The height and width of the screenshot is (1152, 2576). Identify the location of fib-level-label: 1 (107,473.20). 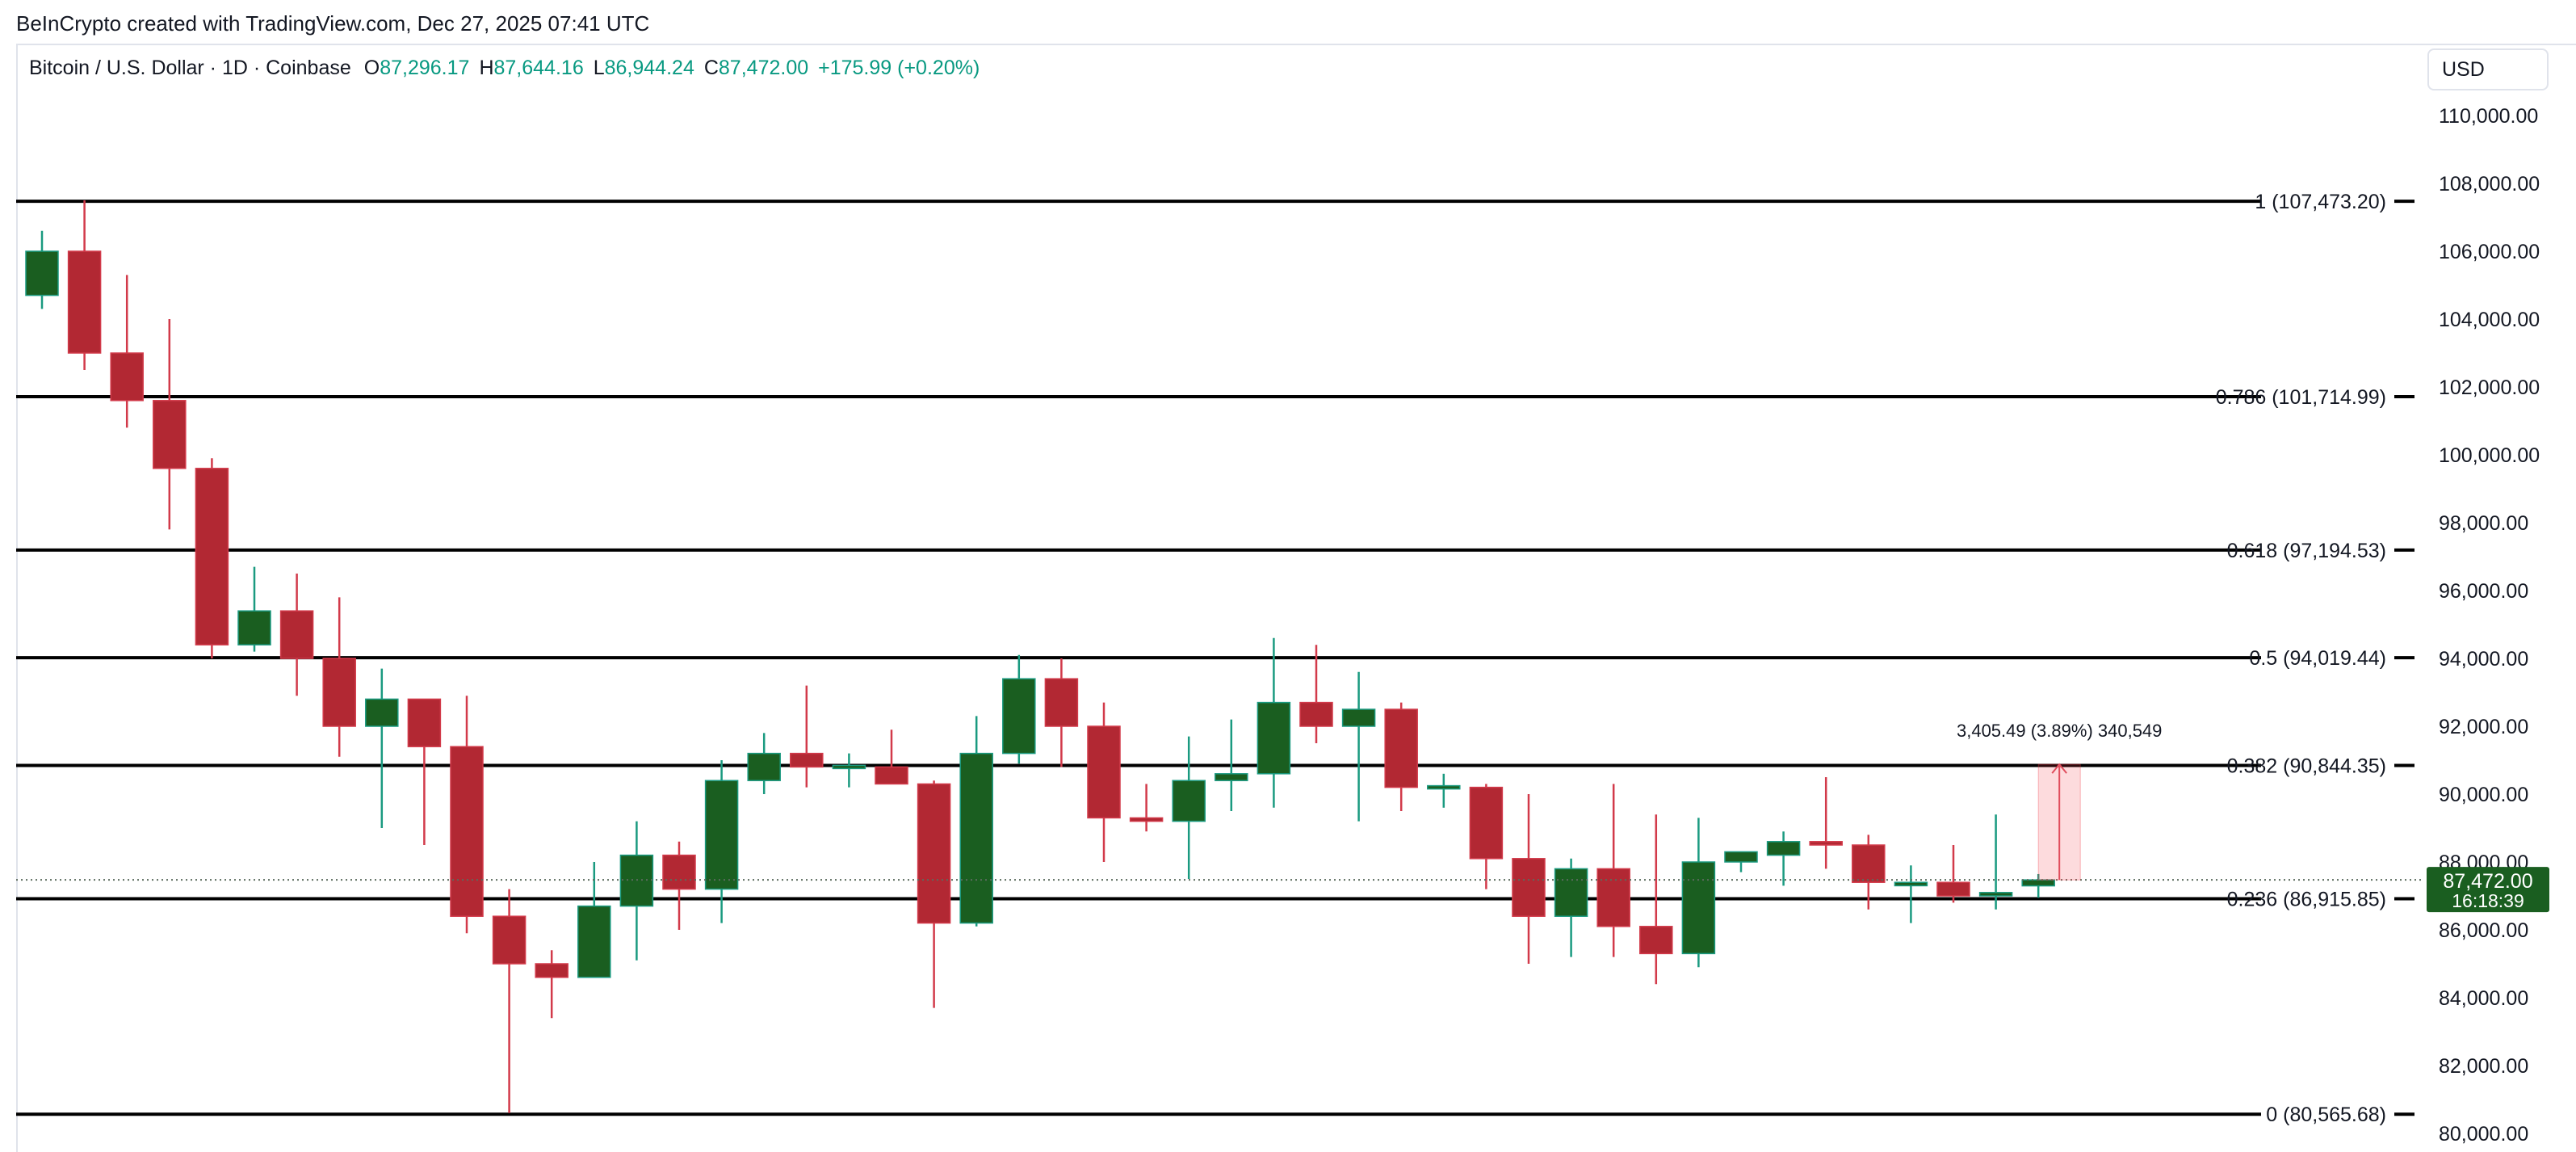
(2320, 202).